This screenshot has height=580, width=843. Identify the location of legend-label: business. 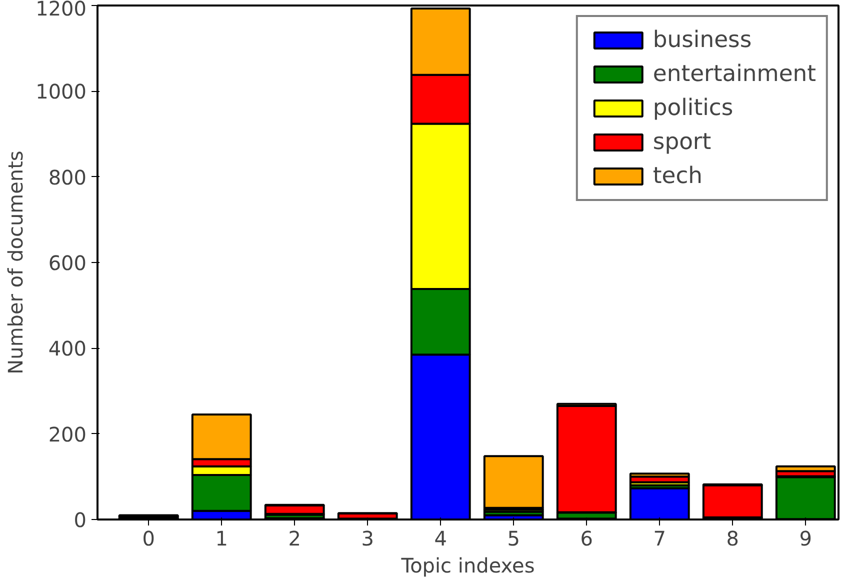
(702, 40).